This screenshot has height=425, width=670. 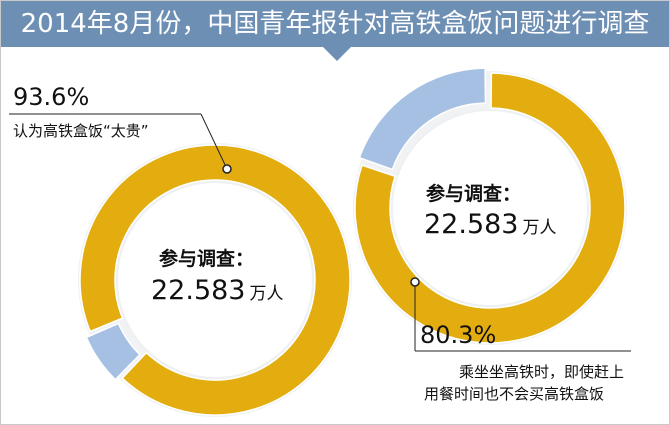 I want to click on leader-dot-left, so click(x=227, y=169).